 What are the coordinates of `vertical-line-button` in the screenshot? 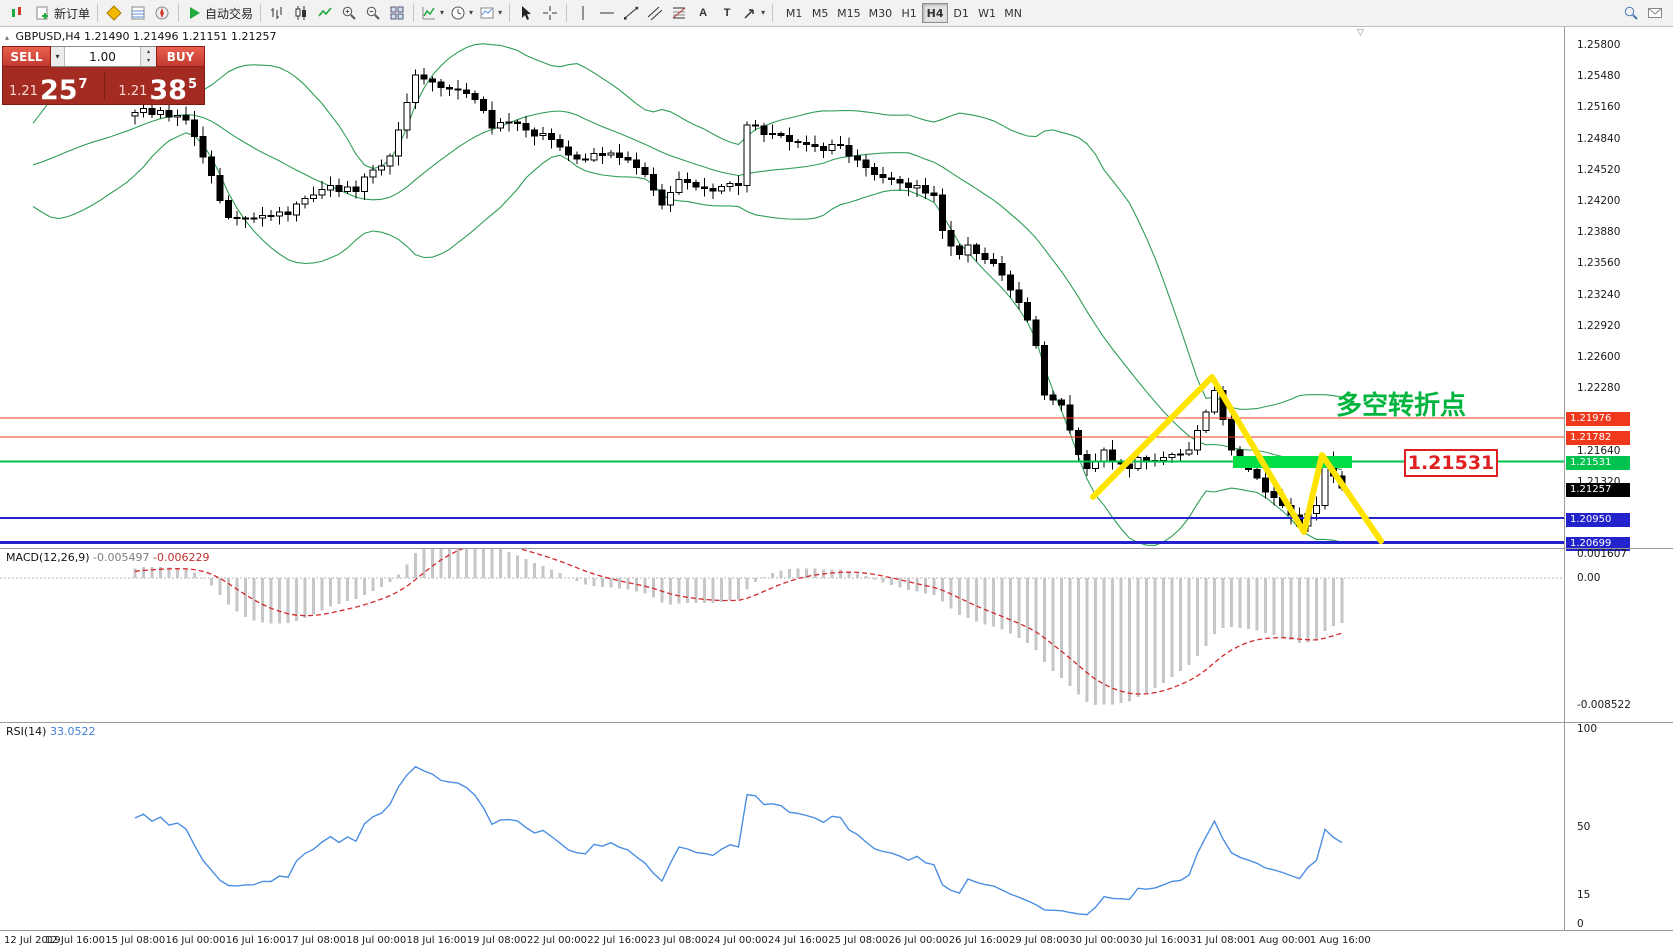 It's located at (583, 13).